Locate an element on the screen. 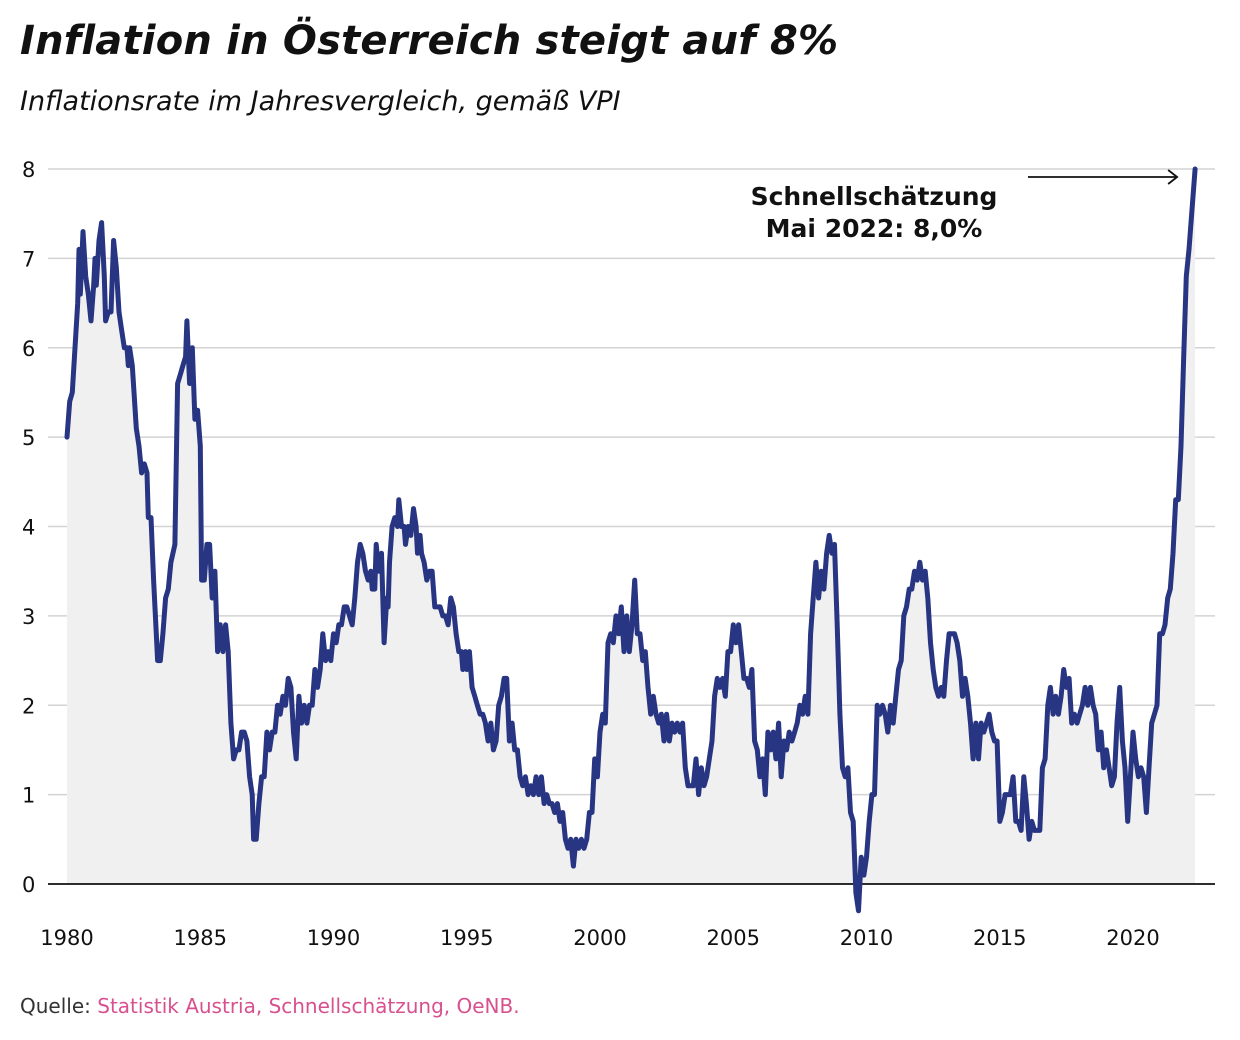  x-tick-label: 2020 is located at coordinates (1132, 938).